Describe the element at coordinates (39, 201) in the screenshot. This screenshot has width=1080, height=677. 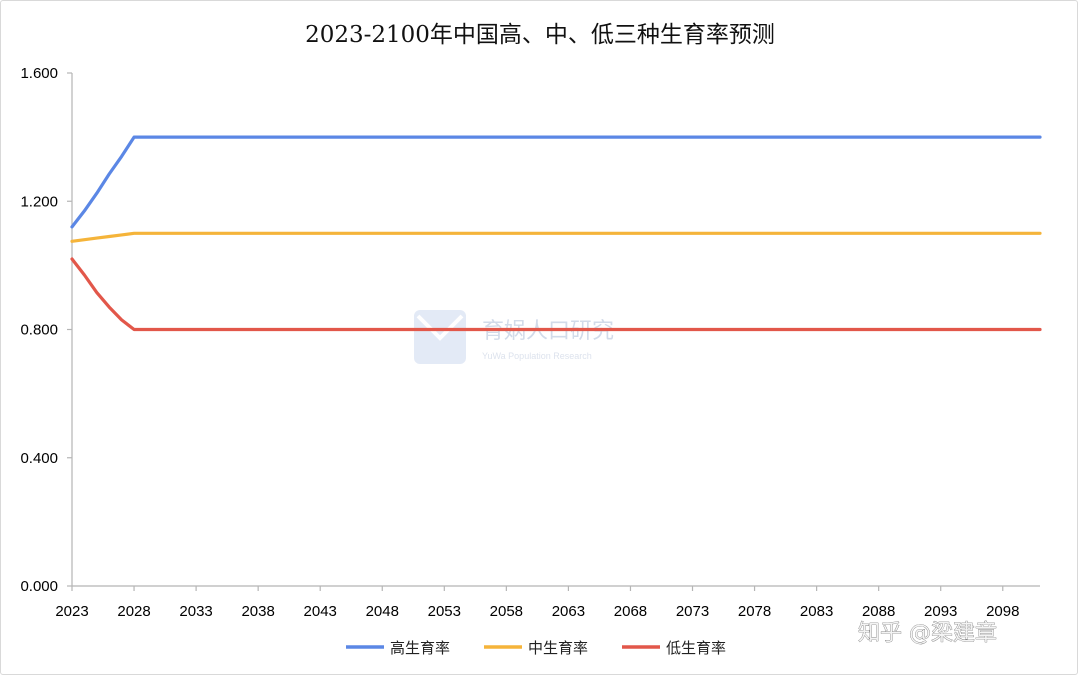
I see `y-tick-label: 1.200` at that location.